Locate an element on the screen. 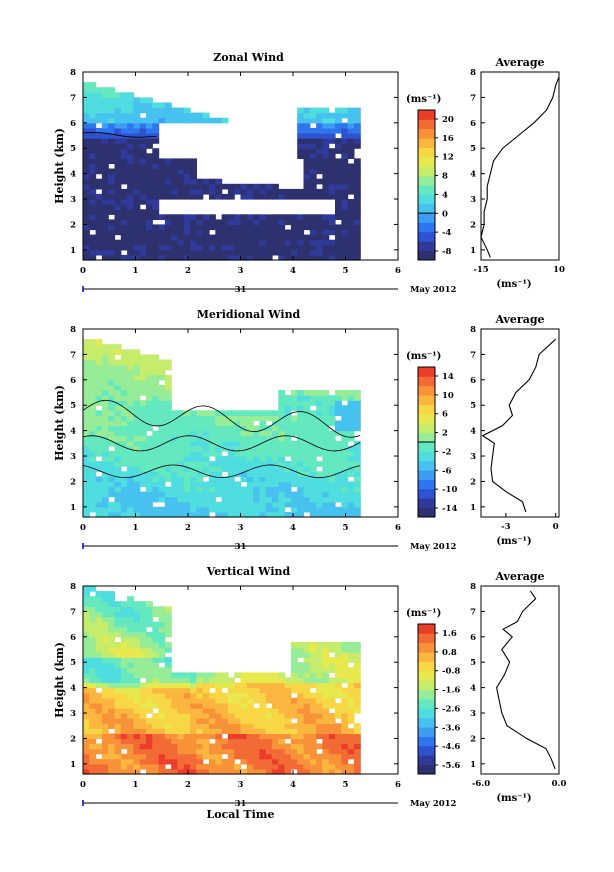 The image size is (614, 872). y-tick-label: 5 is located at coordinates (73, 149).